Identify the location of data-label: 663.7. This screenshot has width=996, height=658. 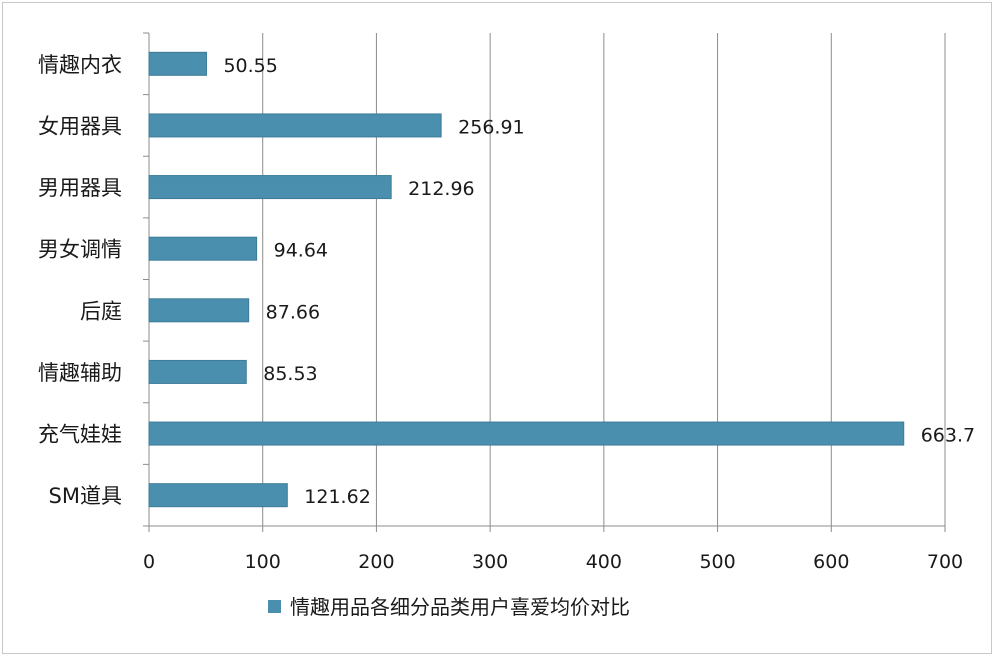
(948, 436).